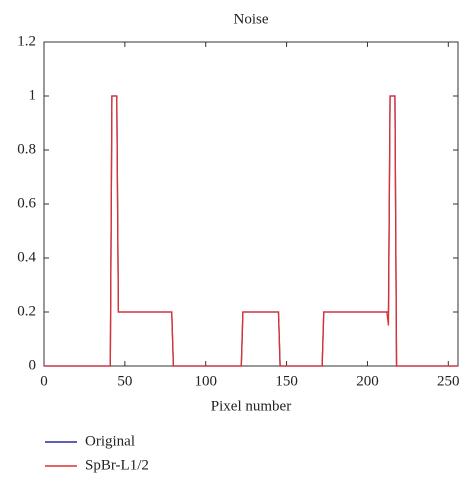  What do you see at coordinates (251, 19) in the screenshot?
I see `chart-title: Noise` at bounding box center [251, 19].